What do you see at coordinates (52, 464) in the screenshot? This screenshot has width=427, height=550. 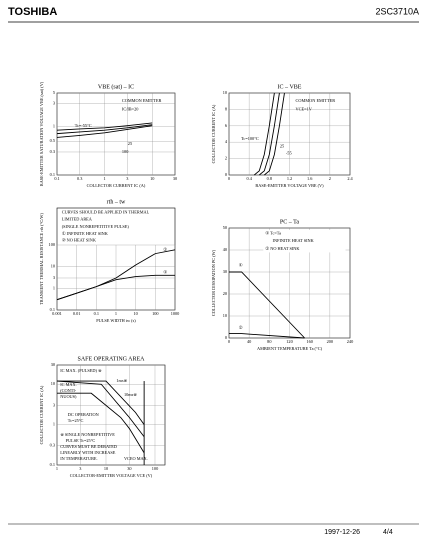 I see `y-tick-label: 0.1` at bounding box center [52, 464].